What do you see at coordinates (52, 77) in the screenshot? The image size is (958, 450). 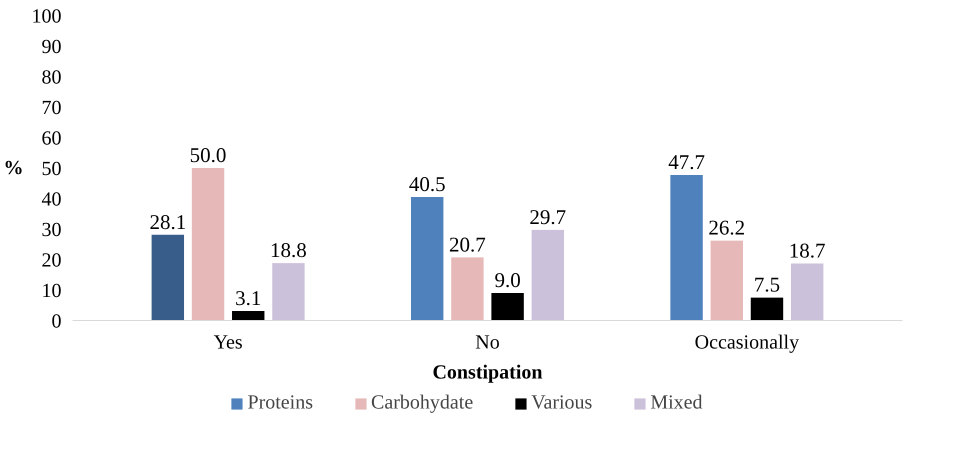 I see `y-tick-label: 80` at bounding box center [52, 77].